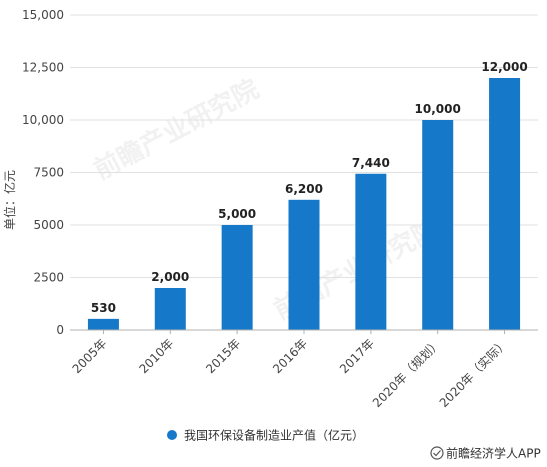  What do you see at coordinates (90, 356) in the screenshot?
I see `x-tick-label: 2005年` at bounding box center [90, 356].